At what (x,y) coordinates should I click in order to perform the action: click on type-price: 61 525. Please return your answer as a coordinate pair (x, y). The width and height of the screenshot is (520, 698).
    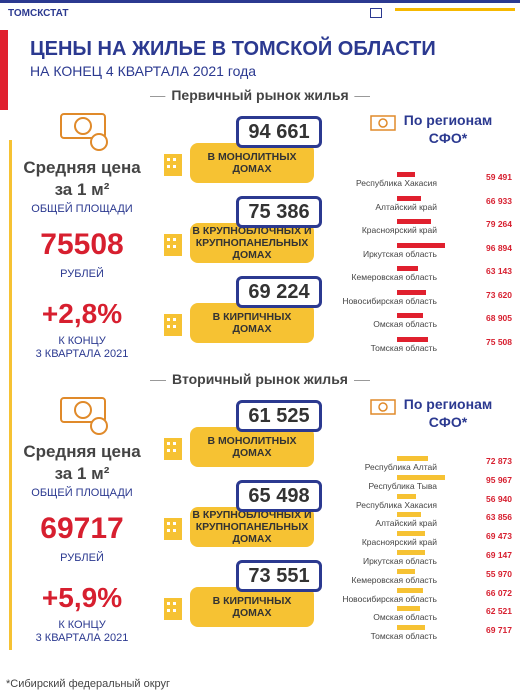
    Looking at the image, I should click on (279, 416).